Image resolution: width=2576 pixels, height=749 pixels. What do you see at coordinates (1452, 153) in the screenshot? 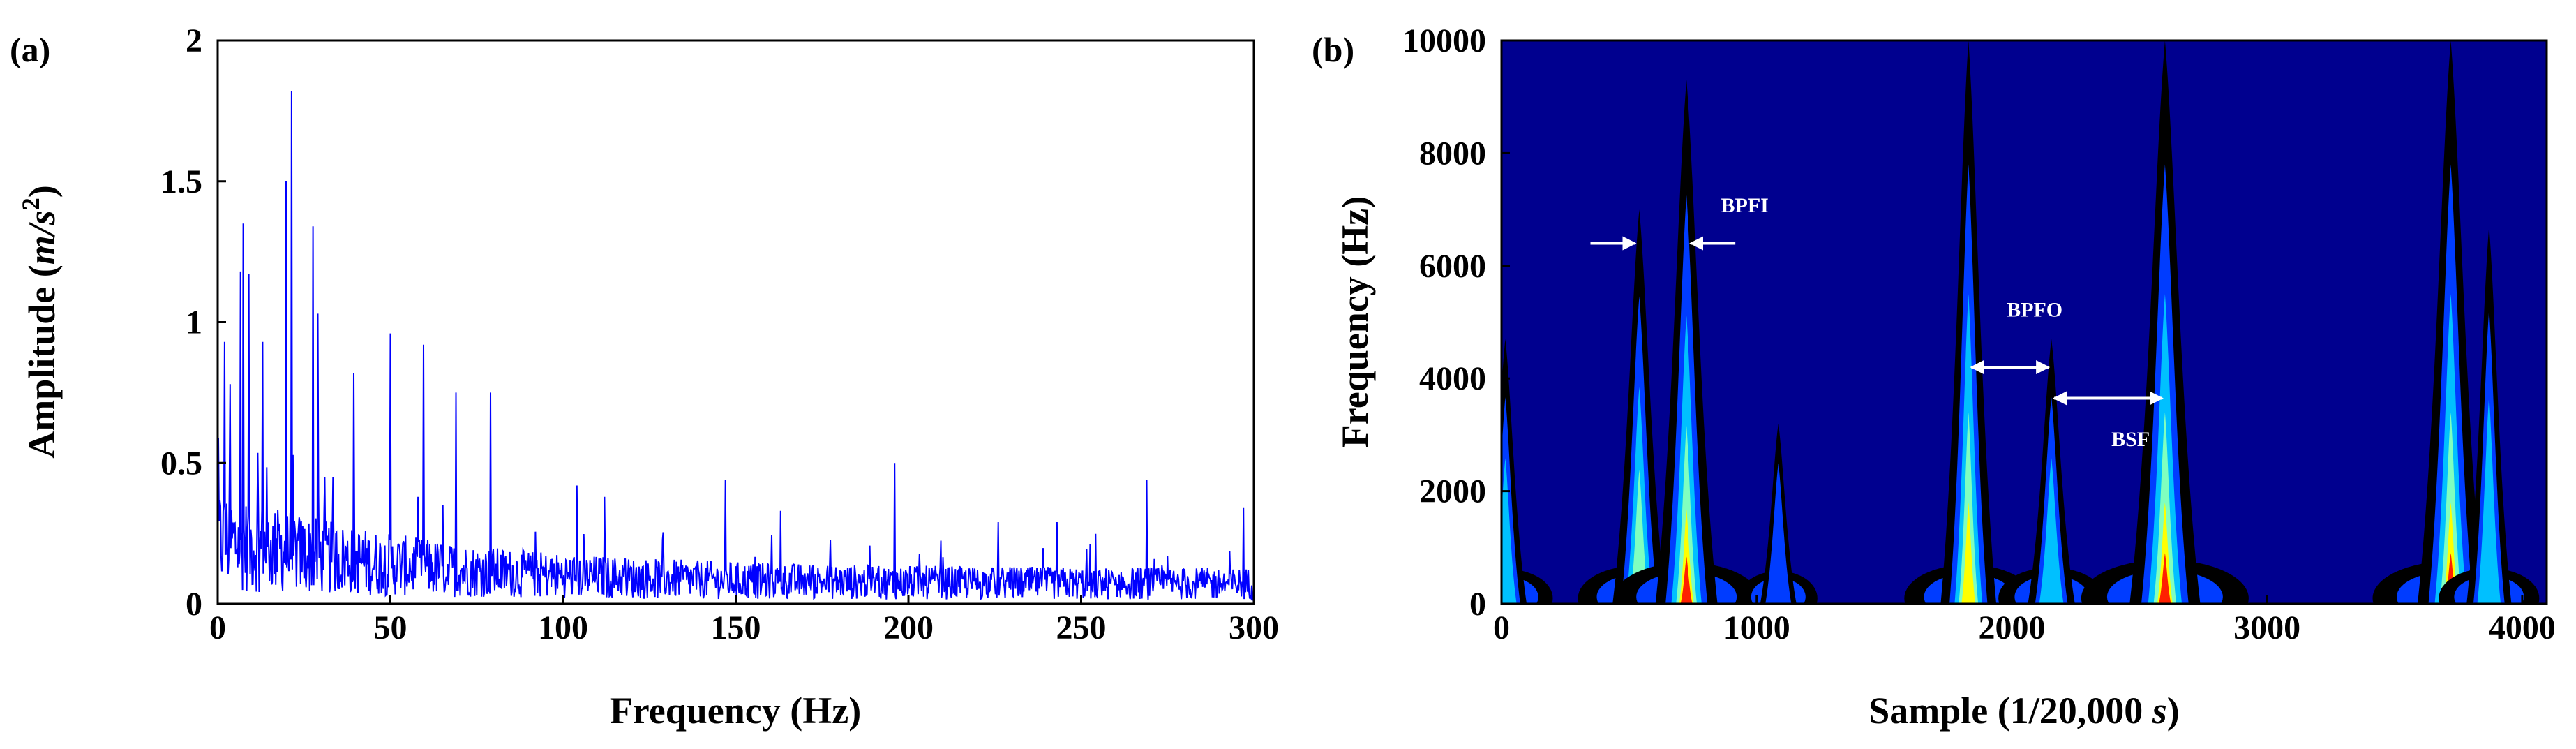
I see `y-tick-label: 8000` at bounding box center [1452, 153].